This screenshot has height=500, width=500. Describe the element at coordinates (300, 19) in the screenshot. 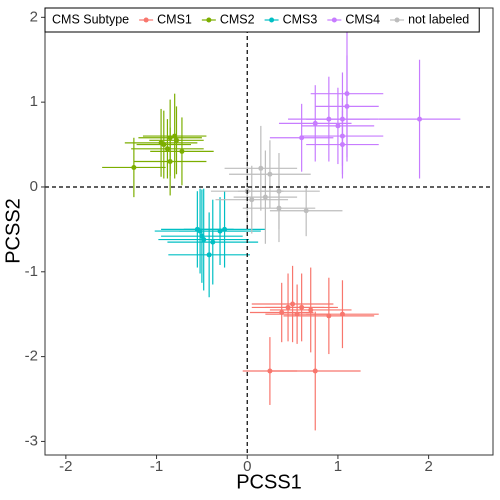

I see `legend-label: CMS3` at that location.